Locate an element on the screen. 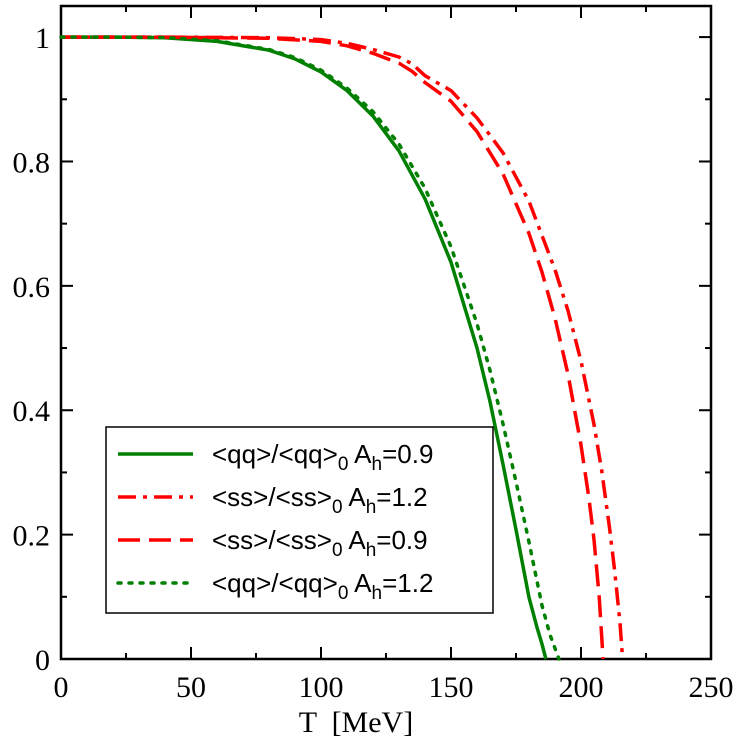  legend-label-4: <qq>/<qq>0 Ah=1.2 is located at coordinates (322, 586).